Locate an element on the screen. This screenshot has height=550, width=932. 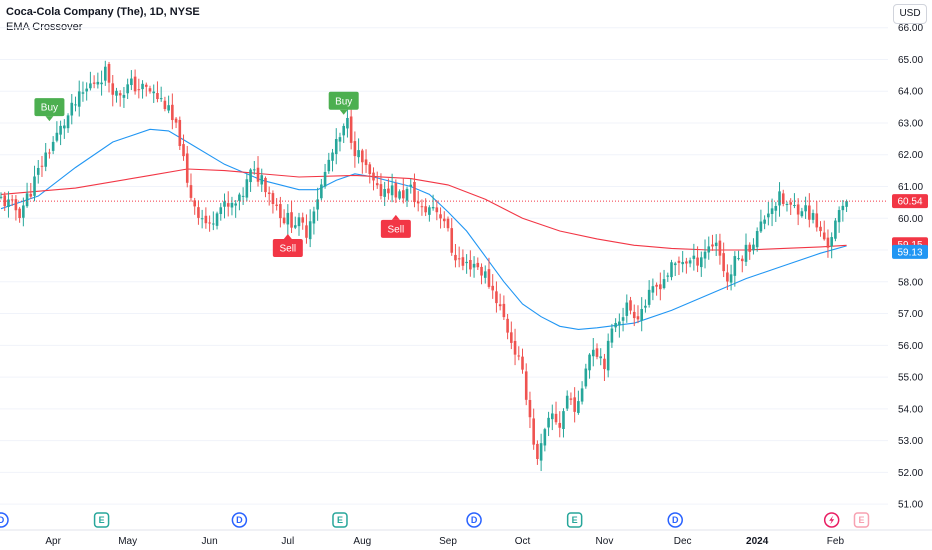
earnings-label: E is located at coordinates (340, 520).